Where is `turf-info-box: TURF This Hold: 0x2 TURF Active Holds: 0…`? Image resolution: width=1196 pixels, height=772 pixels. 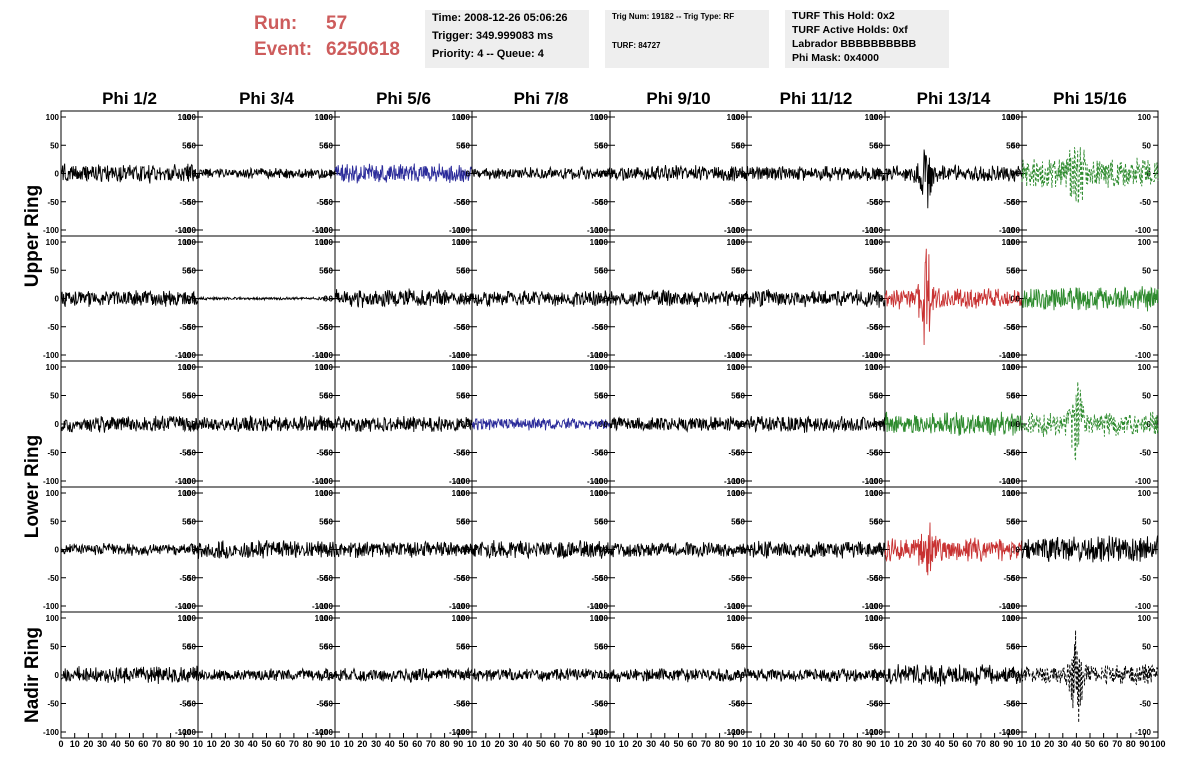
turf-info-box: TURF This Hold: 0x2 TURF Active Holds: 0… is located at coordinates (867, 39).